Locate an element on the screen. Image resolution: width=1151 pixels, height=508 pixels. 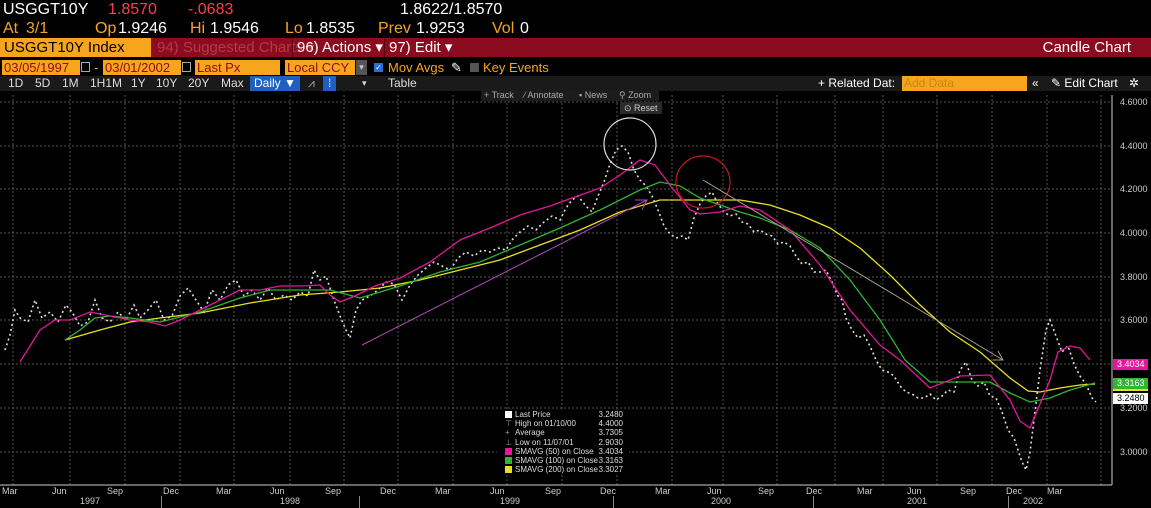
gear-icon: ✲ is located at coordinates (1134, 83).